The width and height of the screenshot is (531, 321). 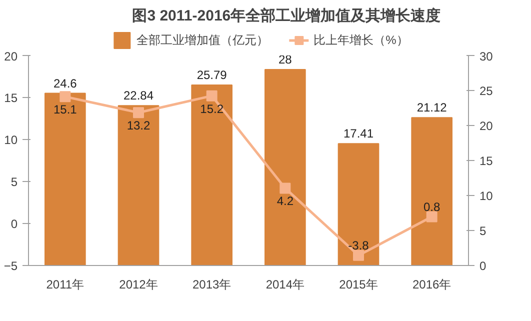 What do you see at coordinates (212, 109) in the screenshot?
I see `data-label: 15.2` at bounding box center [212, 109].